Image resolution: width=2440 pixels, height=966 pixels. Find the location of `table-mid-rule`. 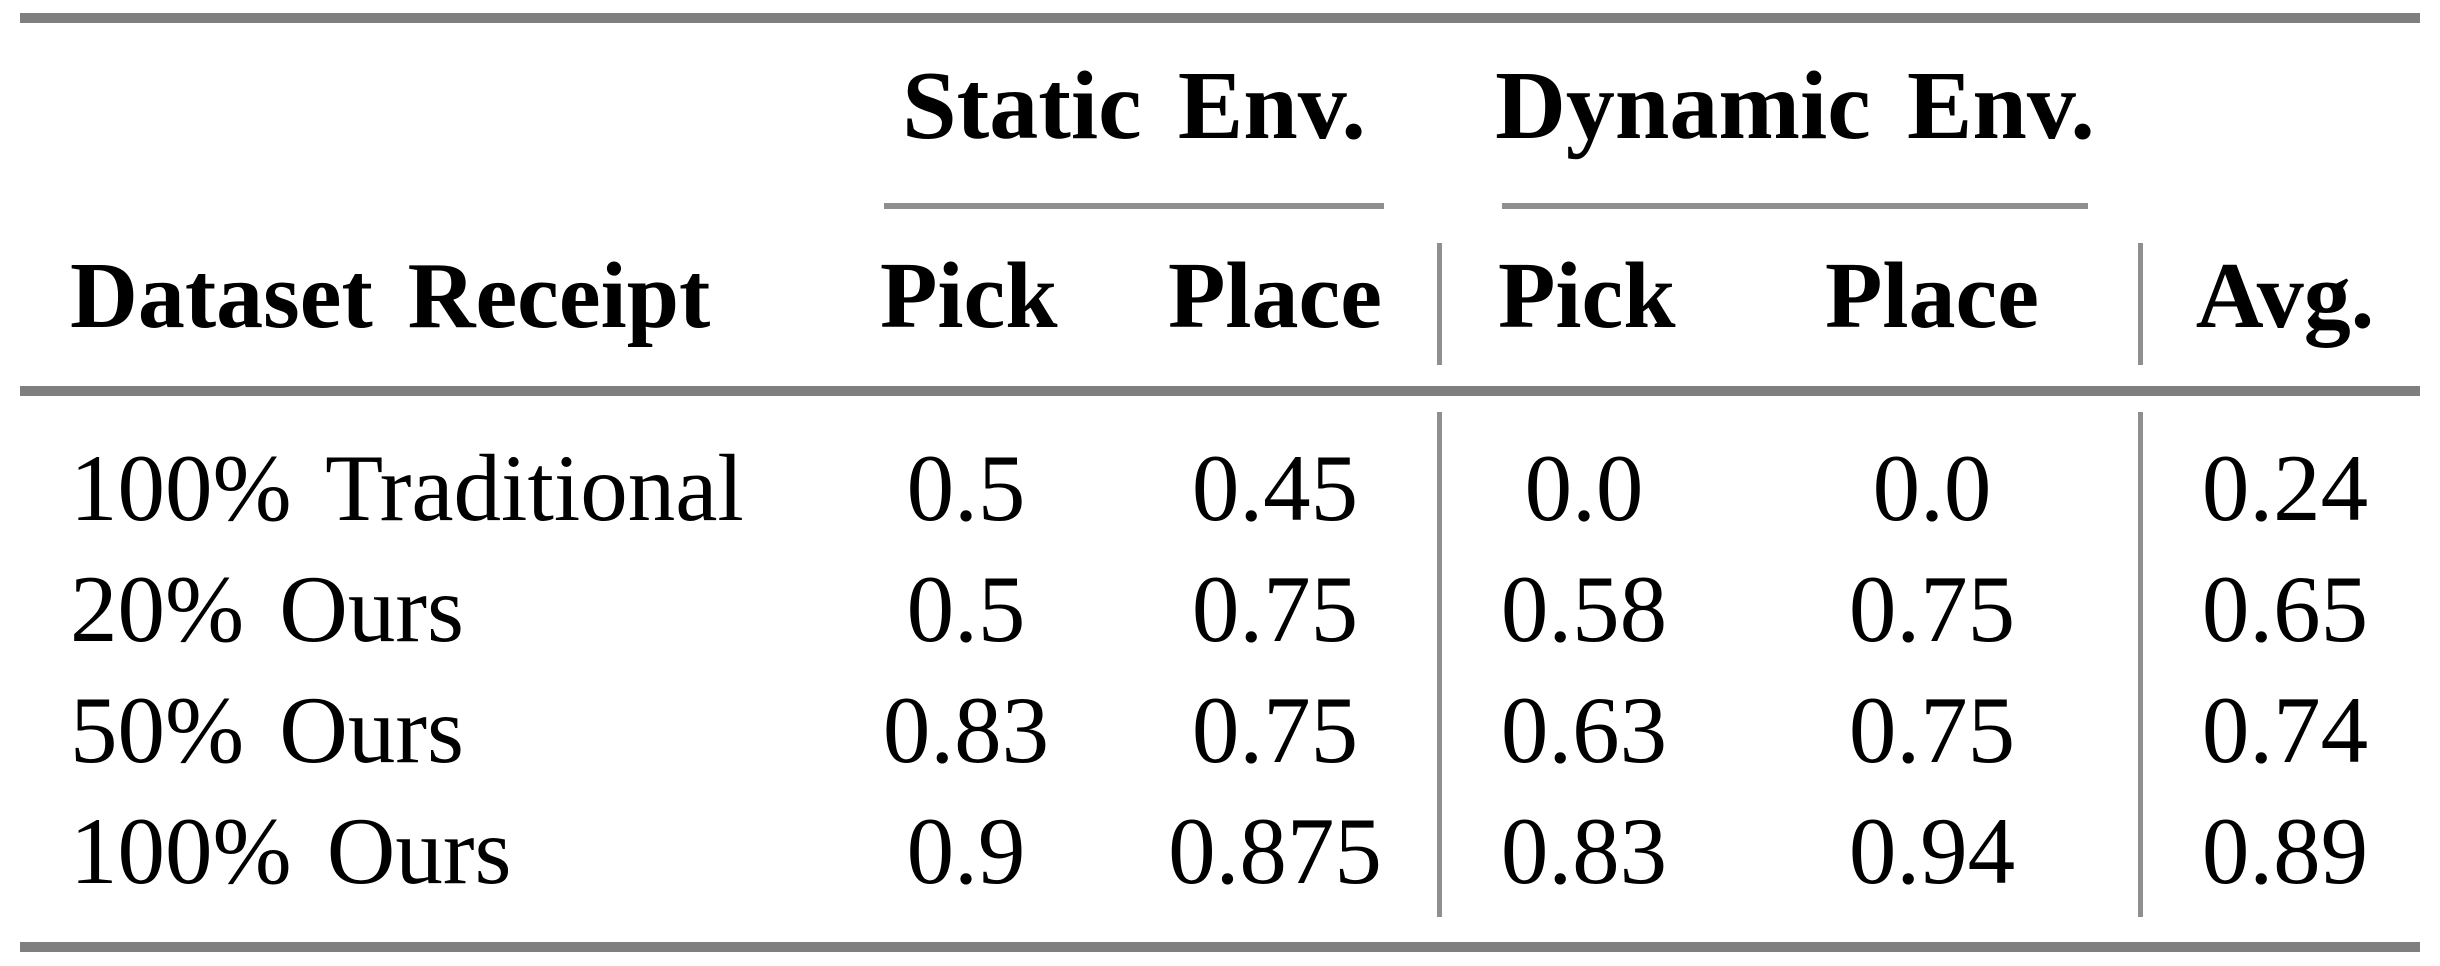

table-mid-rule is located at coordinates (1220, 391).